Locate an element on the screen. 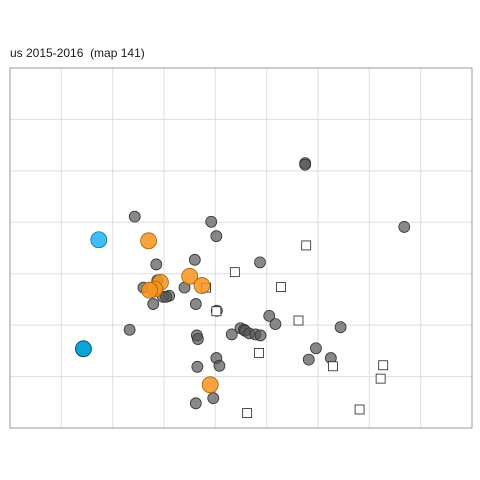 The image size is (480, 480). data-point-circle-blue is located at coordinates (83, 349).